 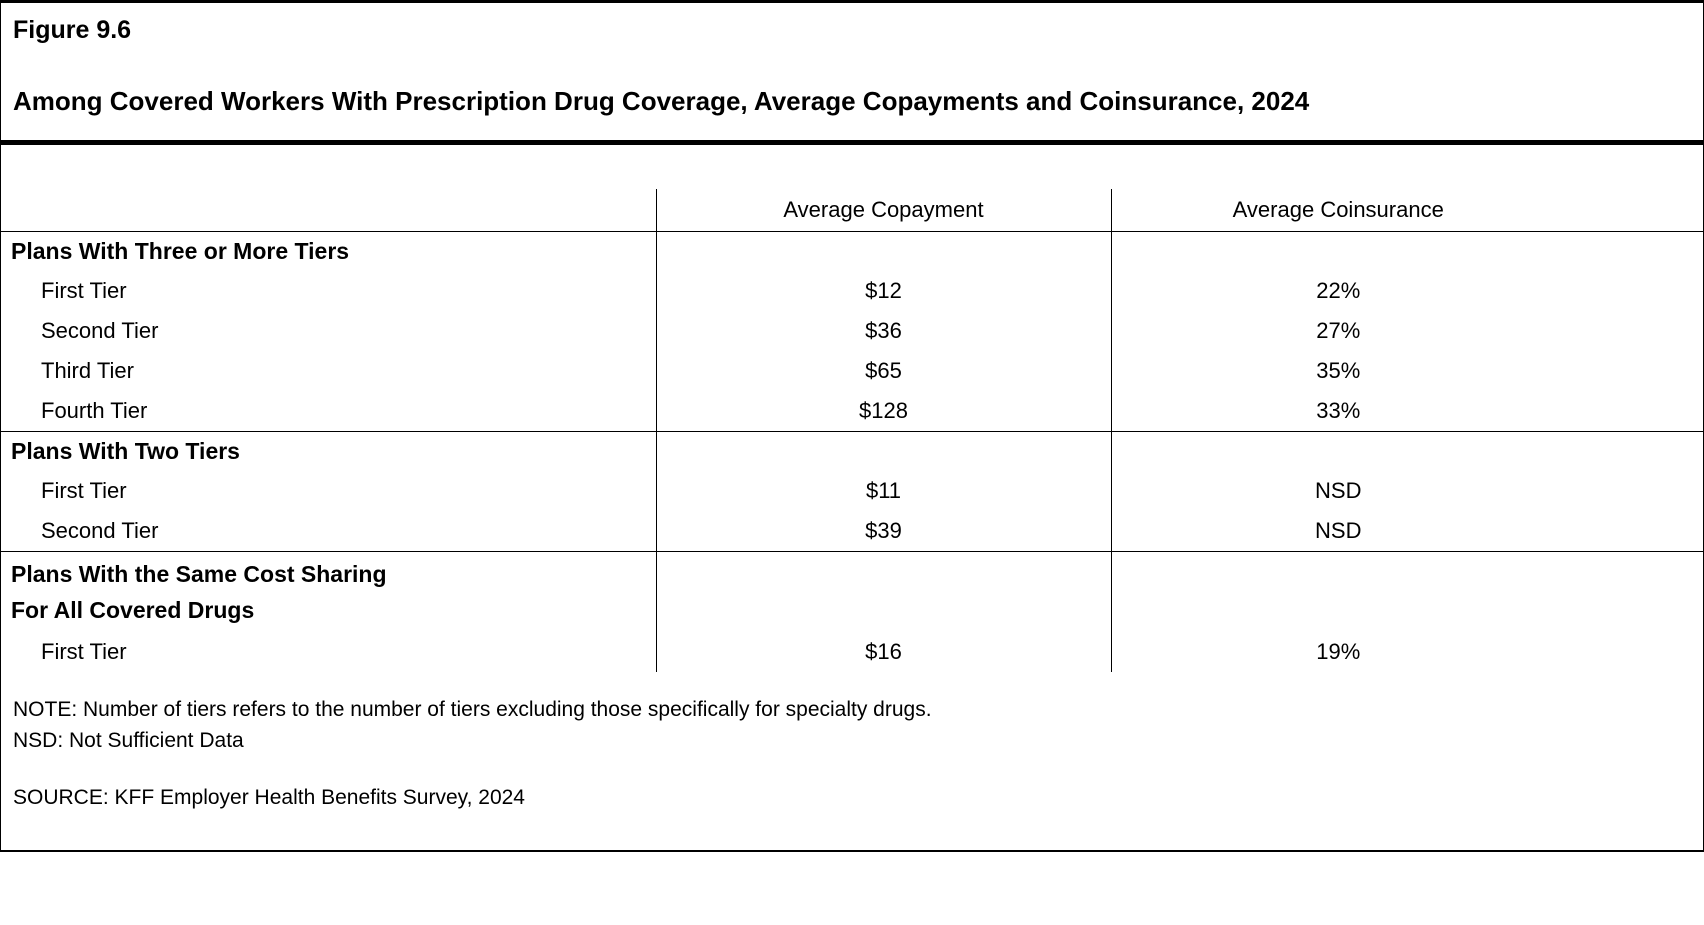 What do you see at coordinates (883, 651) in the screenshot?
I see `copayment-value: $16` at bounding box center [883, 651].